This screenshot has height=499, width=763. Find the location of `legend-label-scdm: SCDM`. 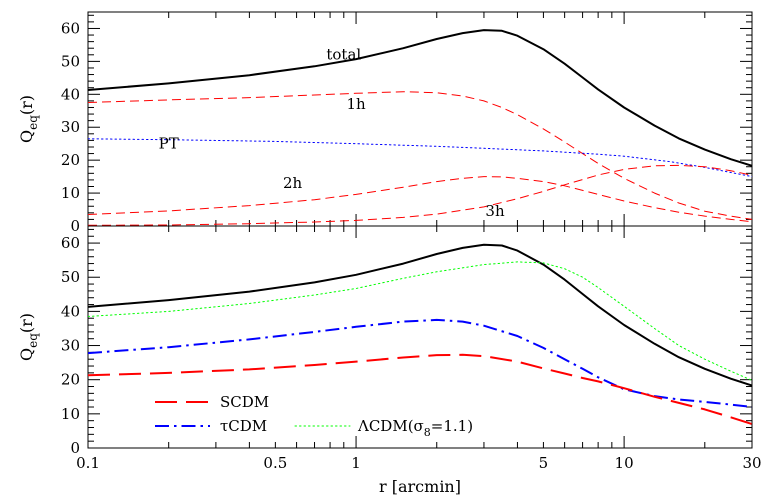

legend-label-scdm: SCDM is located at coordinates (244, 402).